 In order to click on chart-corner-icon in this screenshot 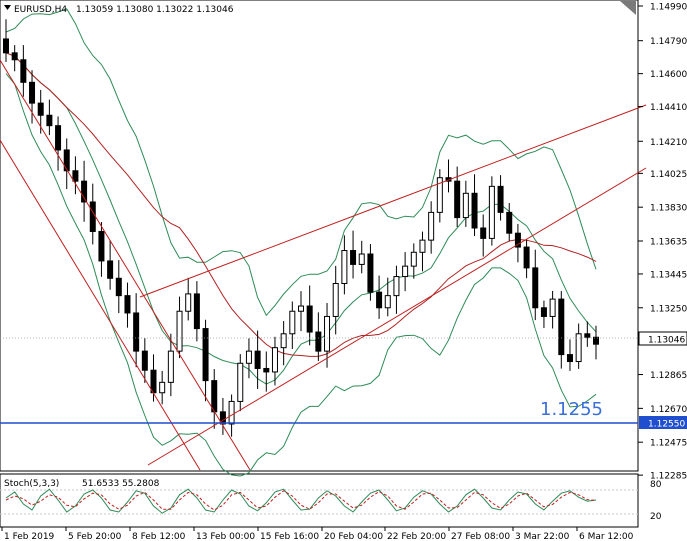, I will do `click(628, 8)`.